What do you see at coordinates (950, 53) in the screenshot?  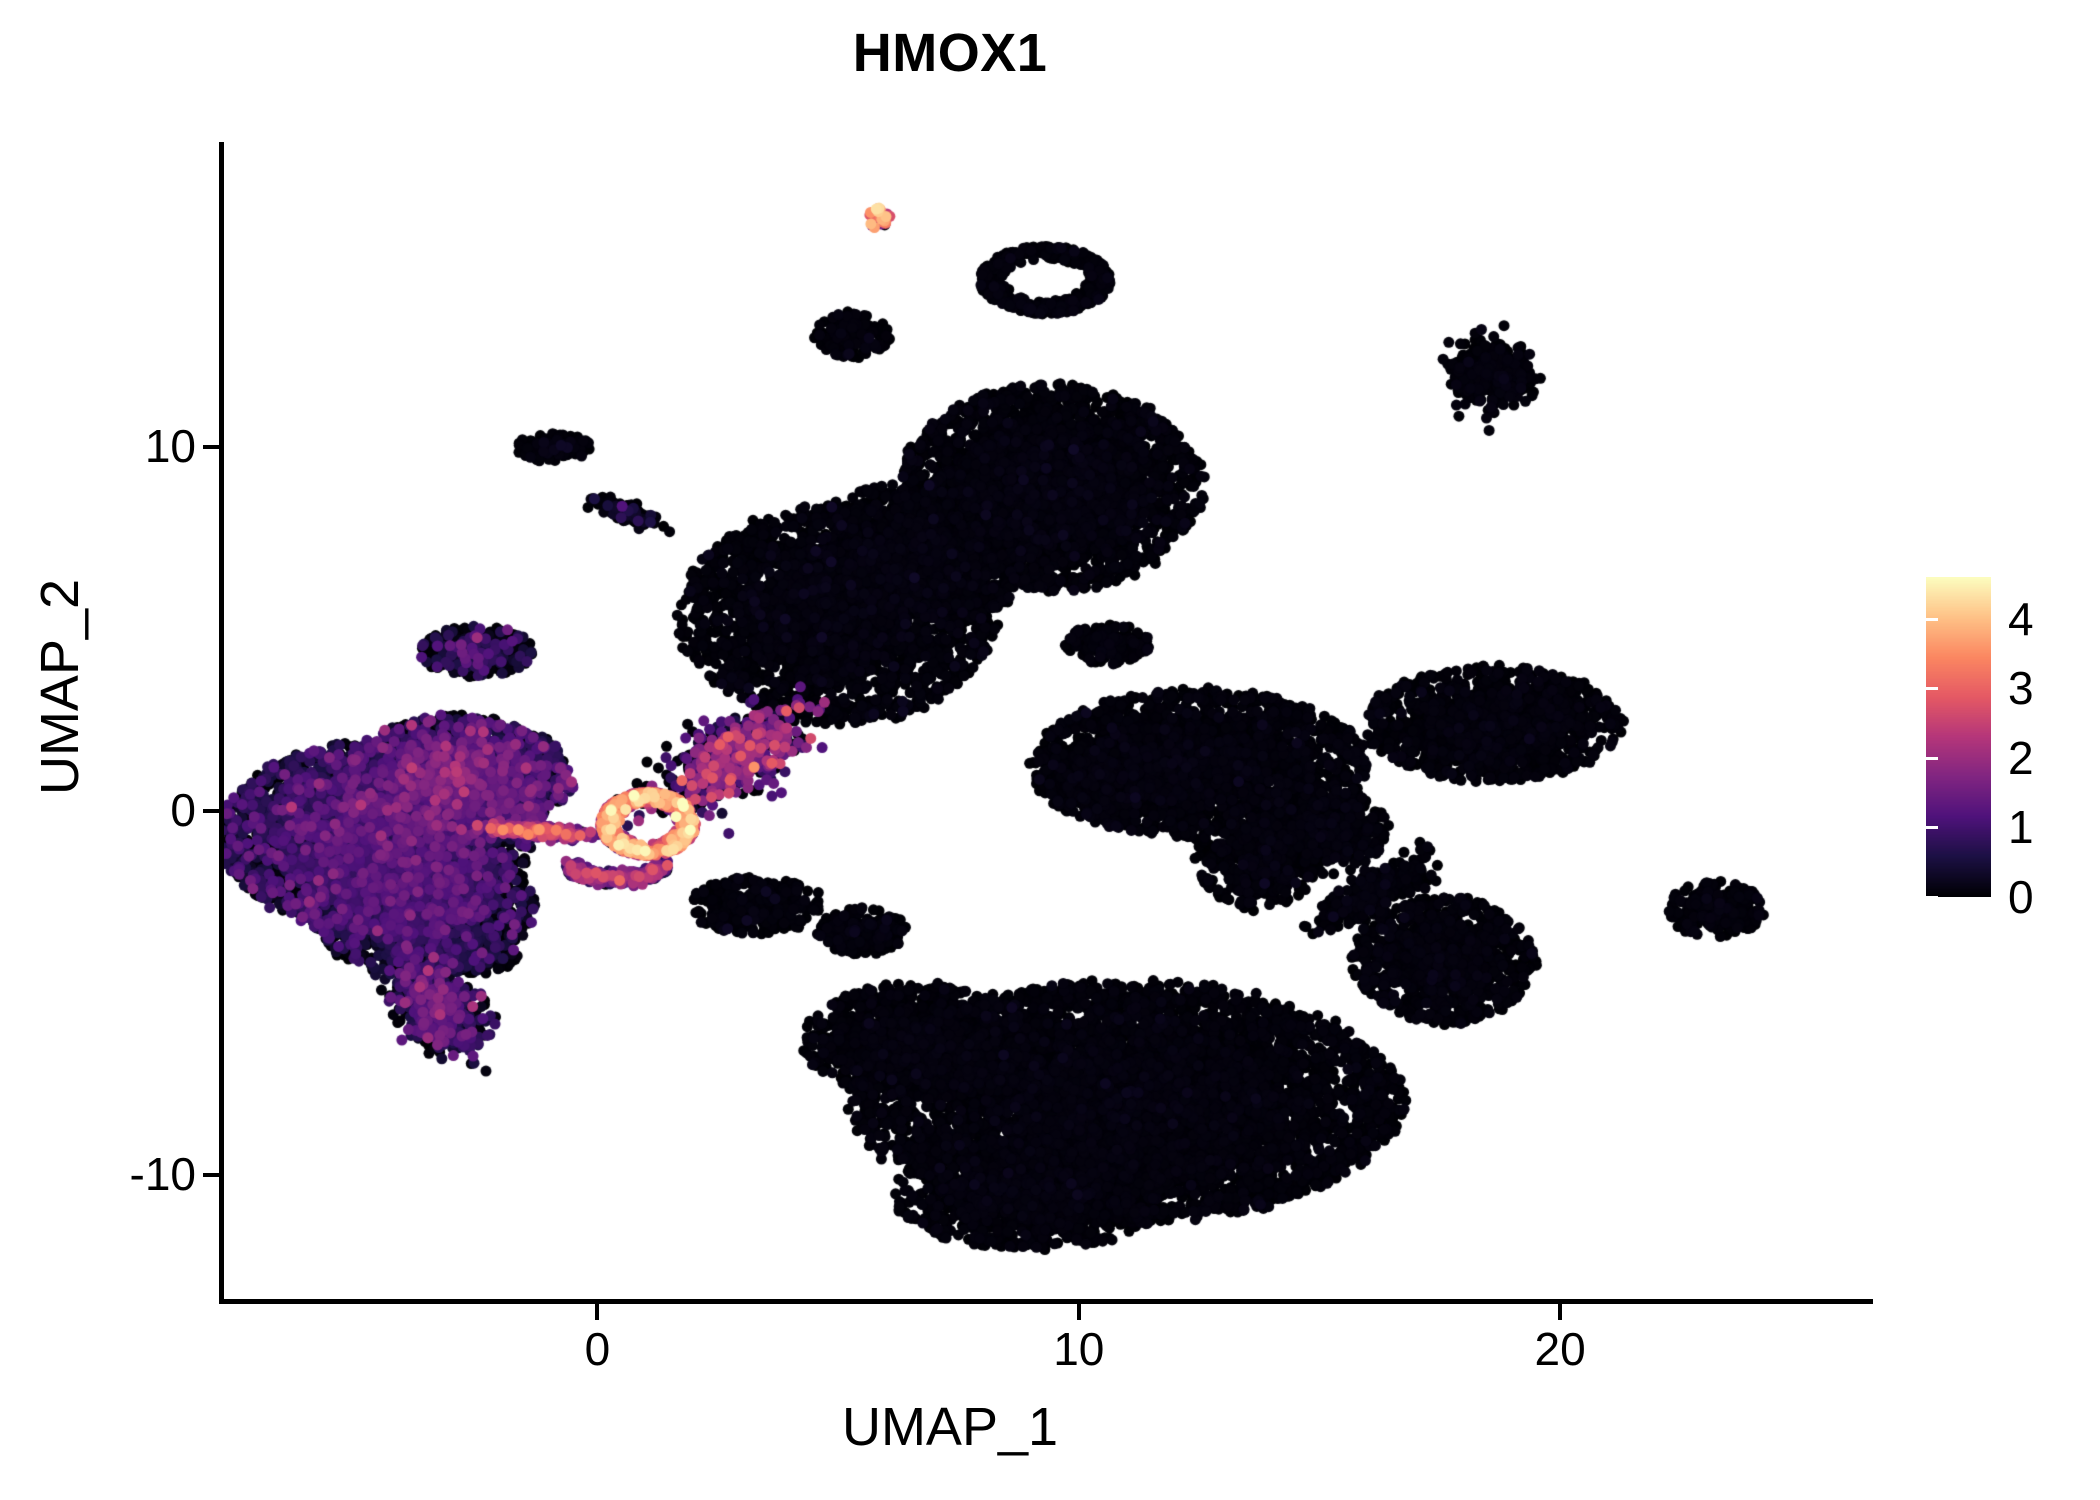 I see `page-title: HMOX1` at bounding box center [950, 53].